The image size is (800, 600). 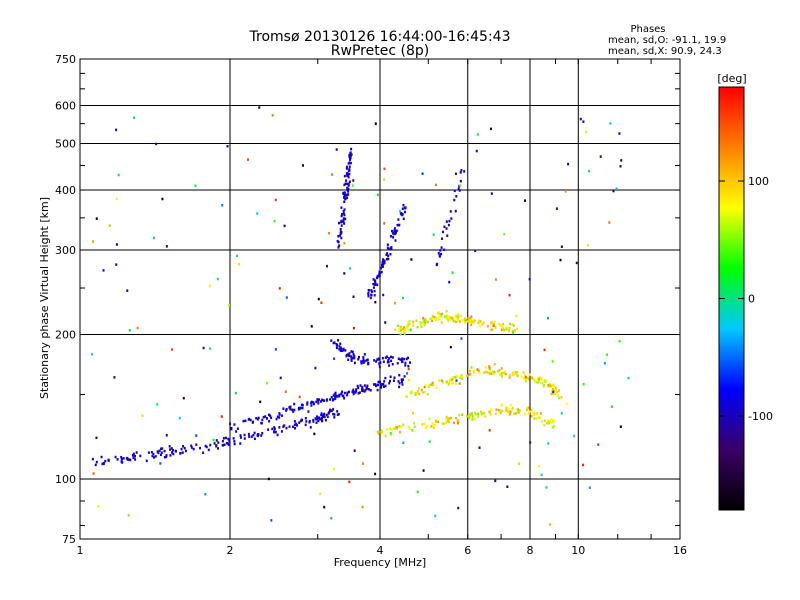 I want to click on colorbar-label: [deg], so click(x=731, y=78).